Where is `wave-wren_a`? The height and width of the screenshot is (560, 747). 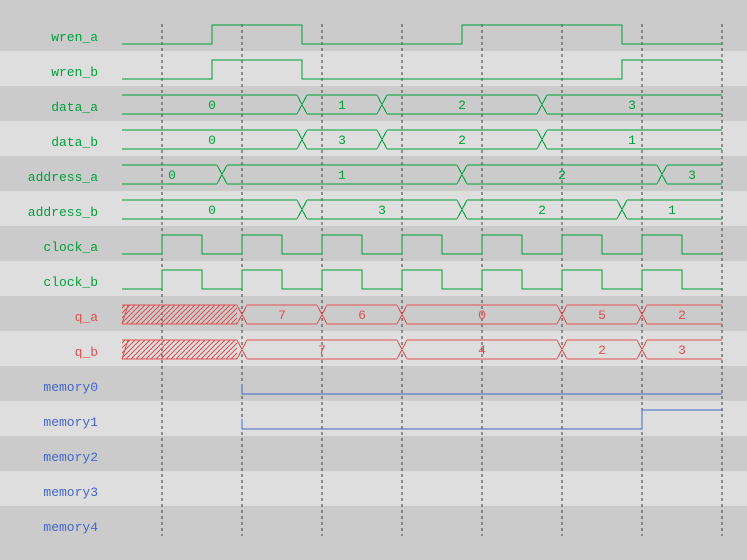
wave-wren_a is located at coordinates (422, 34).